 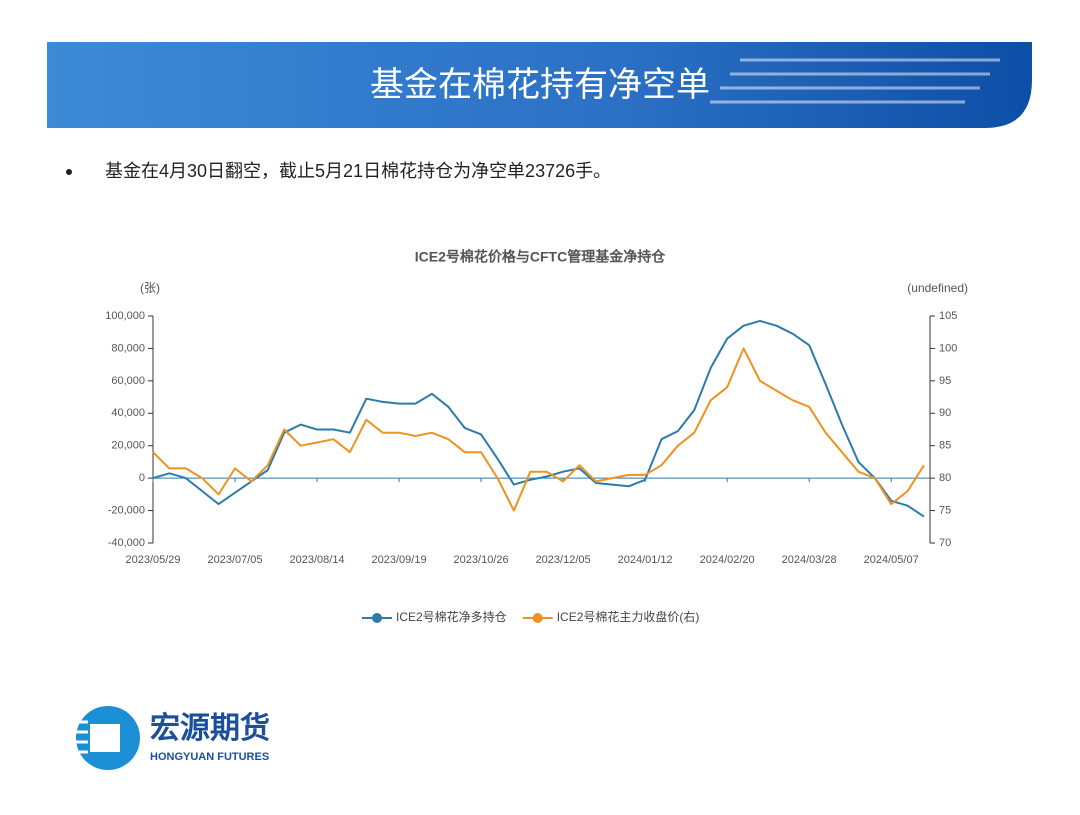 I want to click on y2-tick-label: 75, so click(x=945, y=510).